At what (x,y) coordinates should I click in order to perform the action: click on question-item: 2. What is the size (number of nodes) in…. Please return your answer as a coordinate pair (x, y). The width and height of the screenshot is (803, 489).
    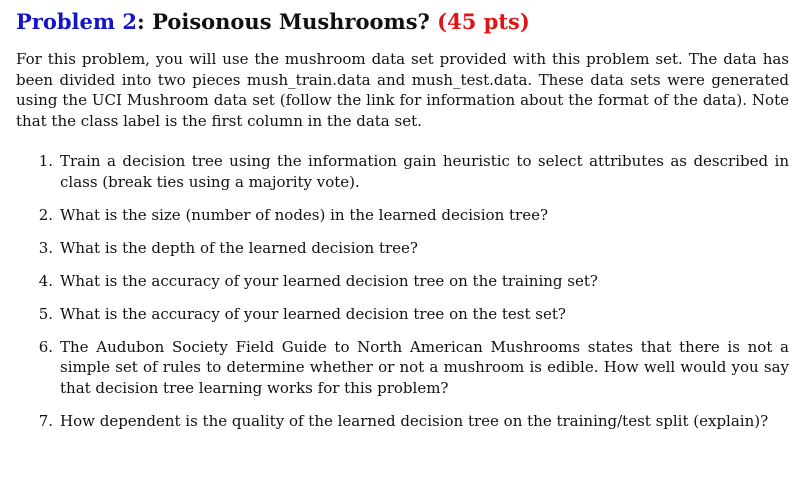
    Looking at the image, I should click on (402, 215).